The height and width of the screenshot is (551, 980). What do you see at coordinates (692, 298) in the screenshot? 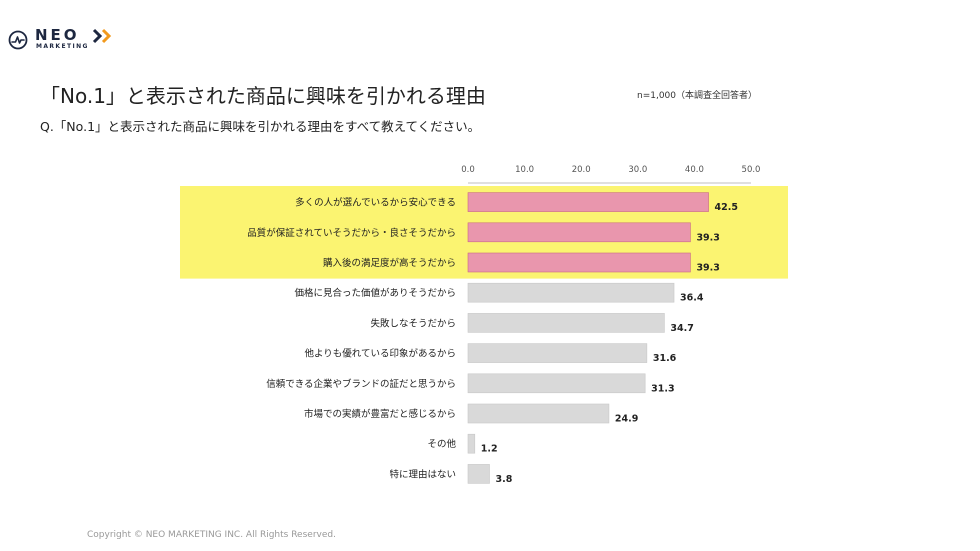
I see `value-label: 36.4` at bounding box center [692, 298].